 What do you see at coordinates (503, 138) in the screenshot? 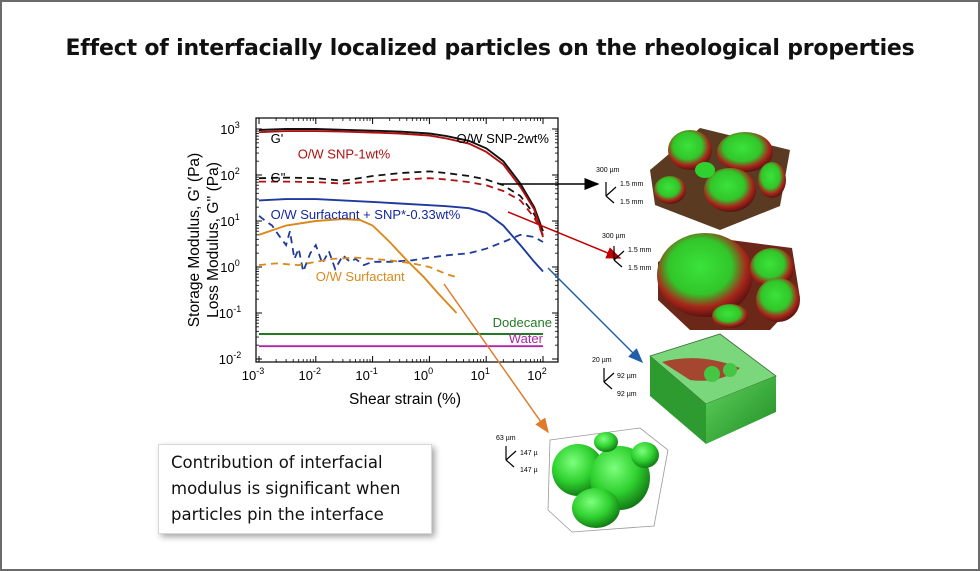
I see `chart-annotation: O/W SNP-2wt%` at bounding box center [503, 138].